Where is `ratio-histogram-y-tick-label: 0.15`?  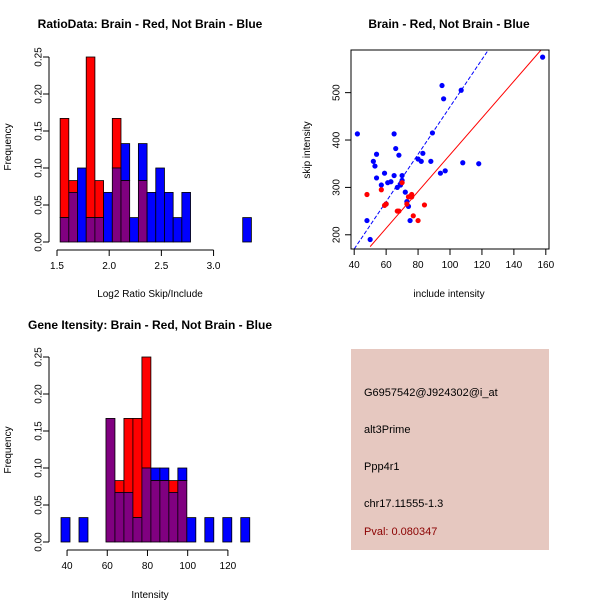
ratio-histogram-y-tick-label: 0.15 is located at coordinates (39, 131).